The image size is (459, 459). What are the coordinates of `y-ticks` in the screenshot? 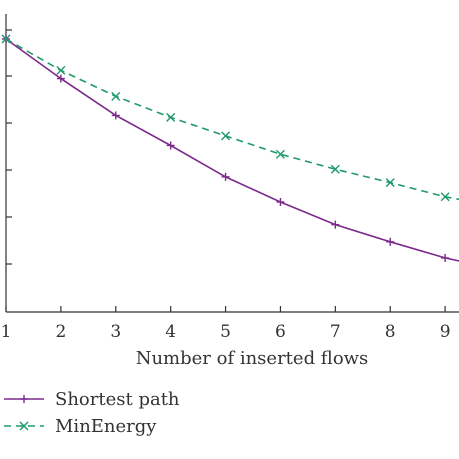 It's located at (9, 147).